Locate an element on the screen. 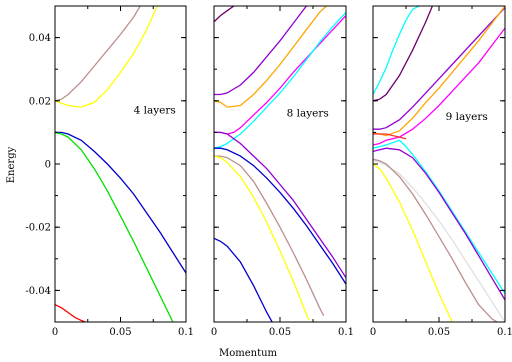  y-tick-label: 0 is located at coordinates (48, 165).